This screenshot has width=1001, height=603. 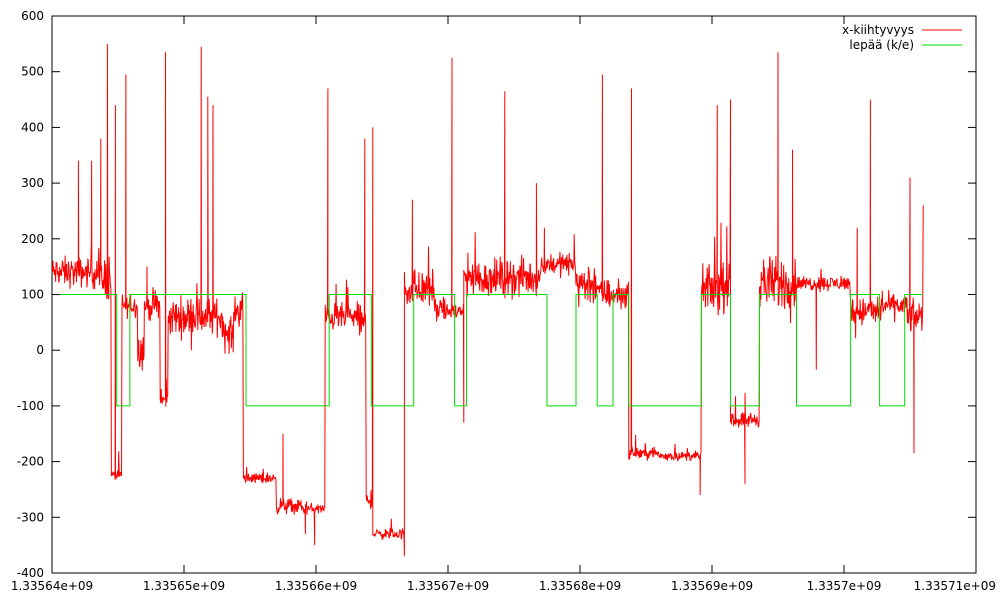 What do you see at coordinates (955, 586) in the screenshot?
I see `x-tick-label: 1.33571e+09` at bounding box center [955, 586].